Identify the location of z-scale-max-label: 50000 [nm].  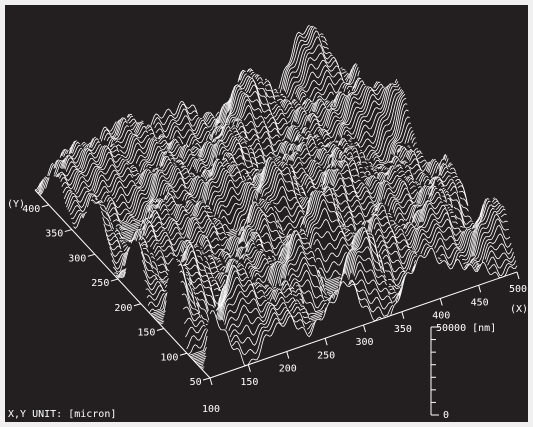
(466, 328).